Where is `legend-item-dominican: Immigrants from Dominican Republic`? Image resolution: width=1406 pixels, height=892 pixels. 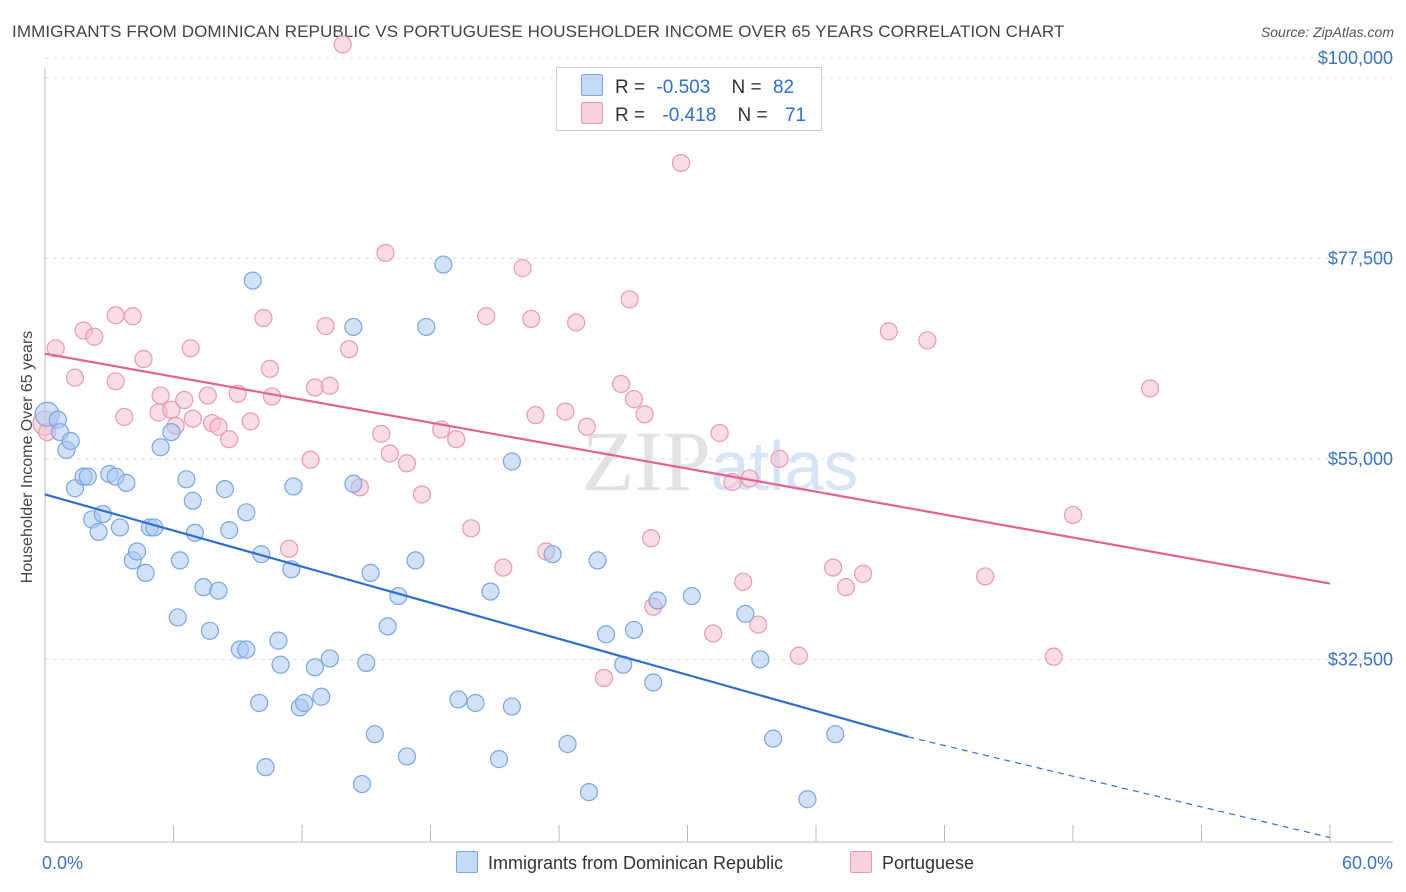 legend-item-dominican: Immigrants from Dominican Republic is located at coordinates (619, 862).